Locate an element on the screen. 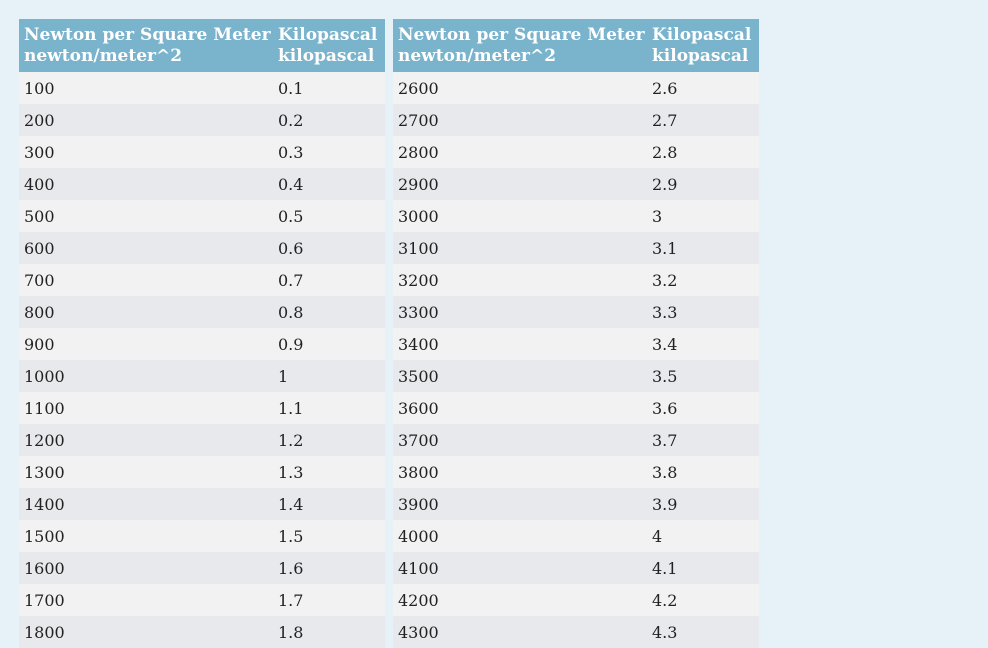  table-row: 1800 1.8 is located at coordinates (202, 632).